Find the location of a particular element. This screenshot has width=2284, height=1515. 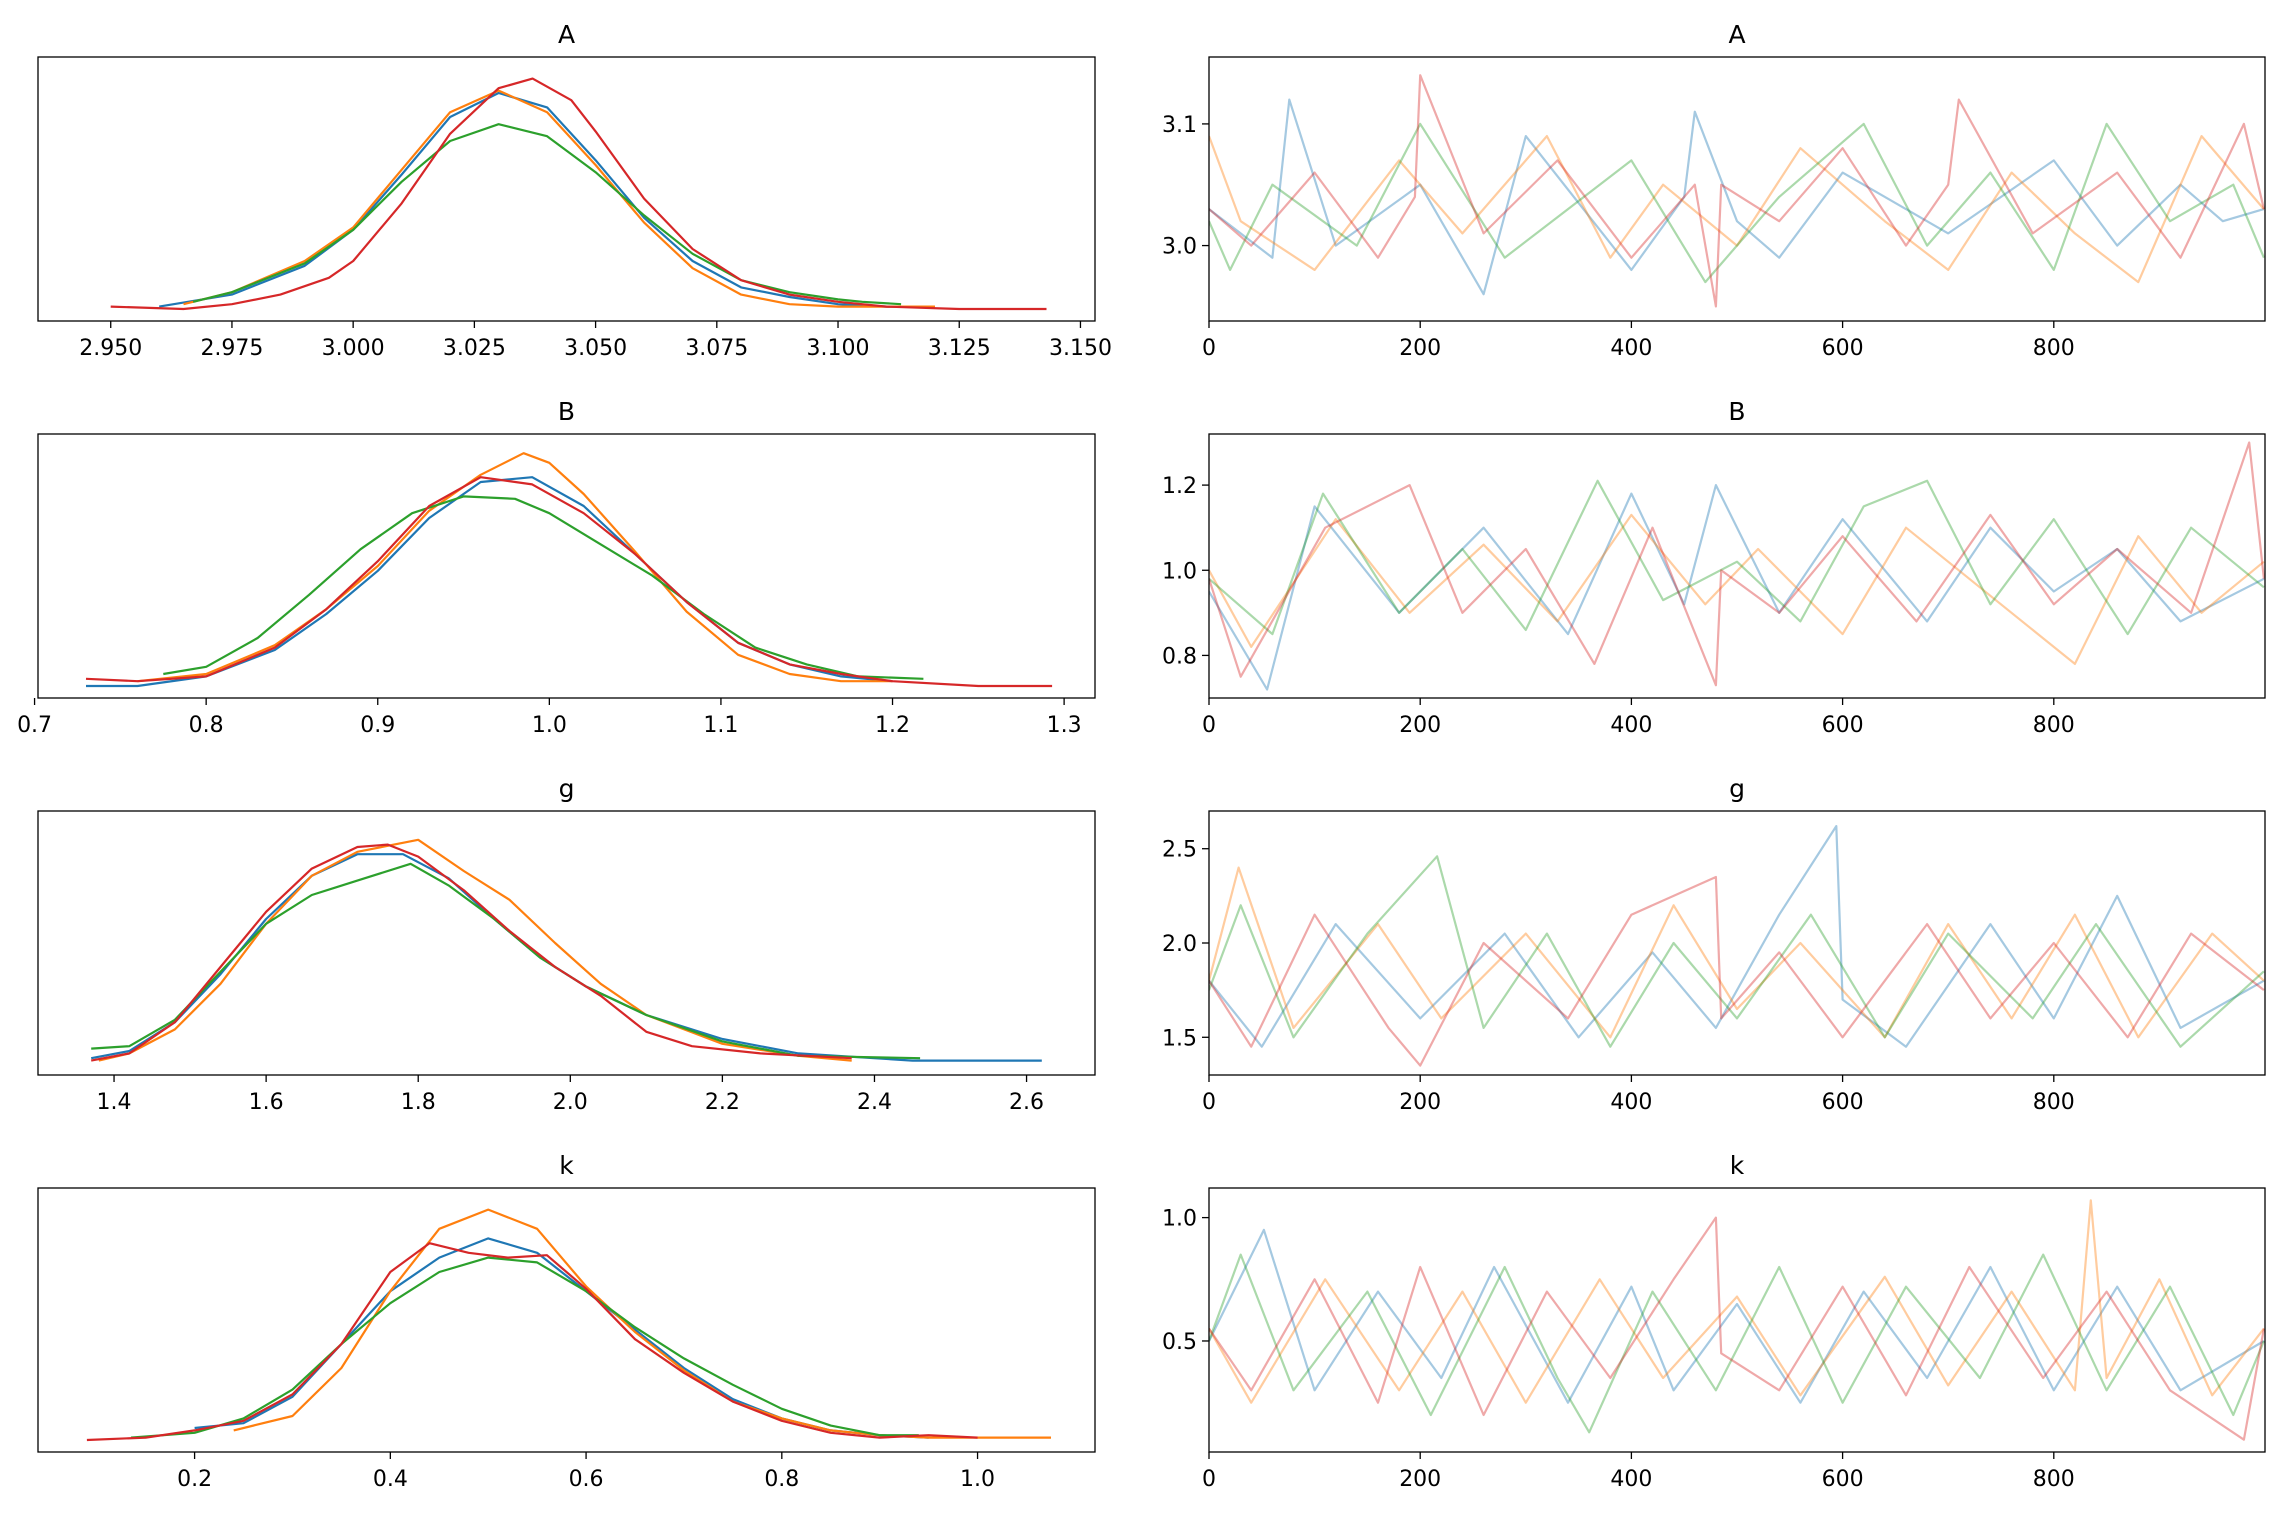

y-tick-label: 1.5 is located at coordinates (1179, 1038).